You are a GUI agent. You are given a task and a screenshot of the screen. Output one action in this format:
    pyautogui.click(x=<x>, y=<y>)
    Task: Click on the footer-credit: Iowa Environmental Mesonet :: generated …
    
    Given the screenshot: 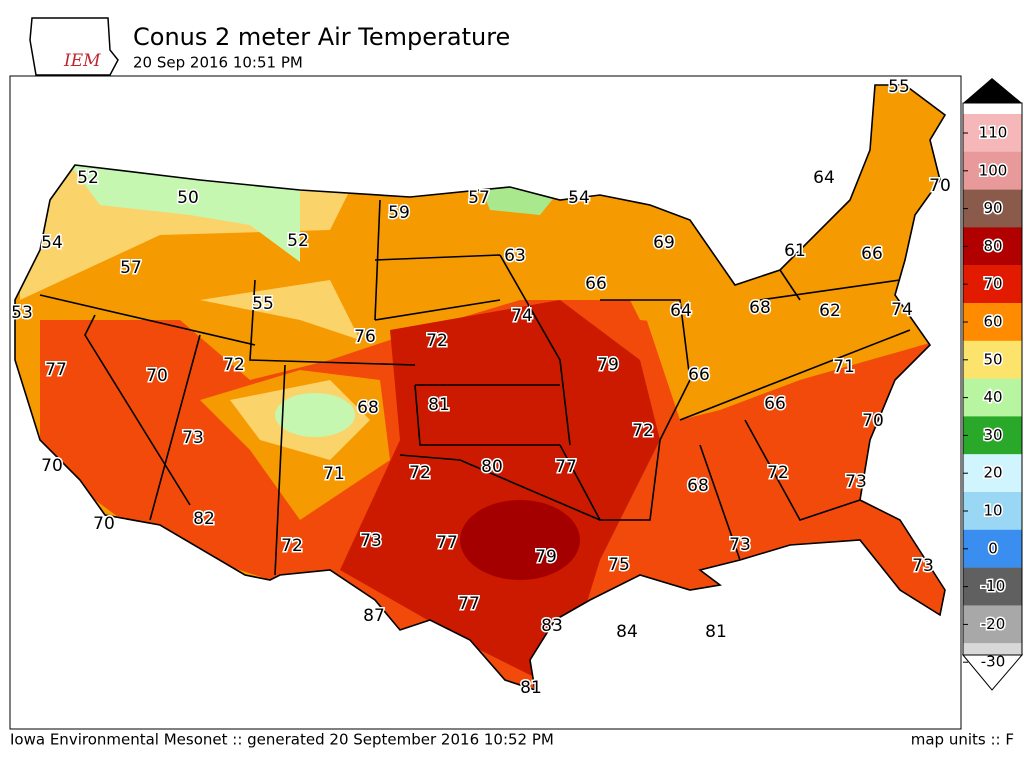 What is the action you would take?
    pyautogui.click(x=282, y=740)
    